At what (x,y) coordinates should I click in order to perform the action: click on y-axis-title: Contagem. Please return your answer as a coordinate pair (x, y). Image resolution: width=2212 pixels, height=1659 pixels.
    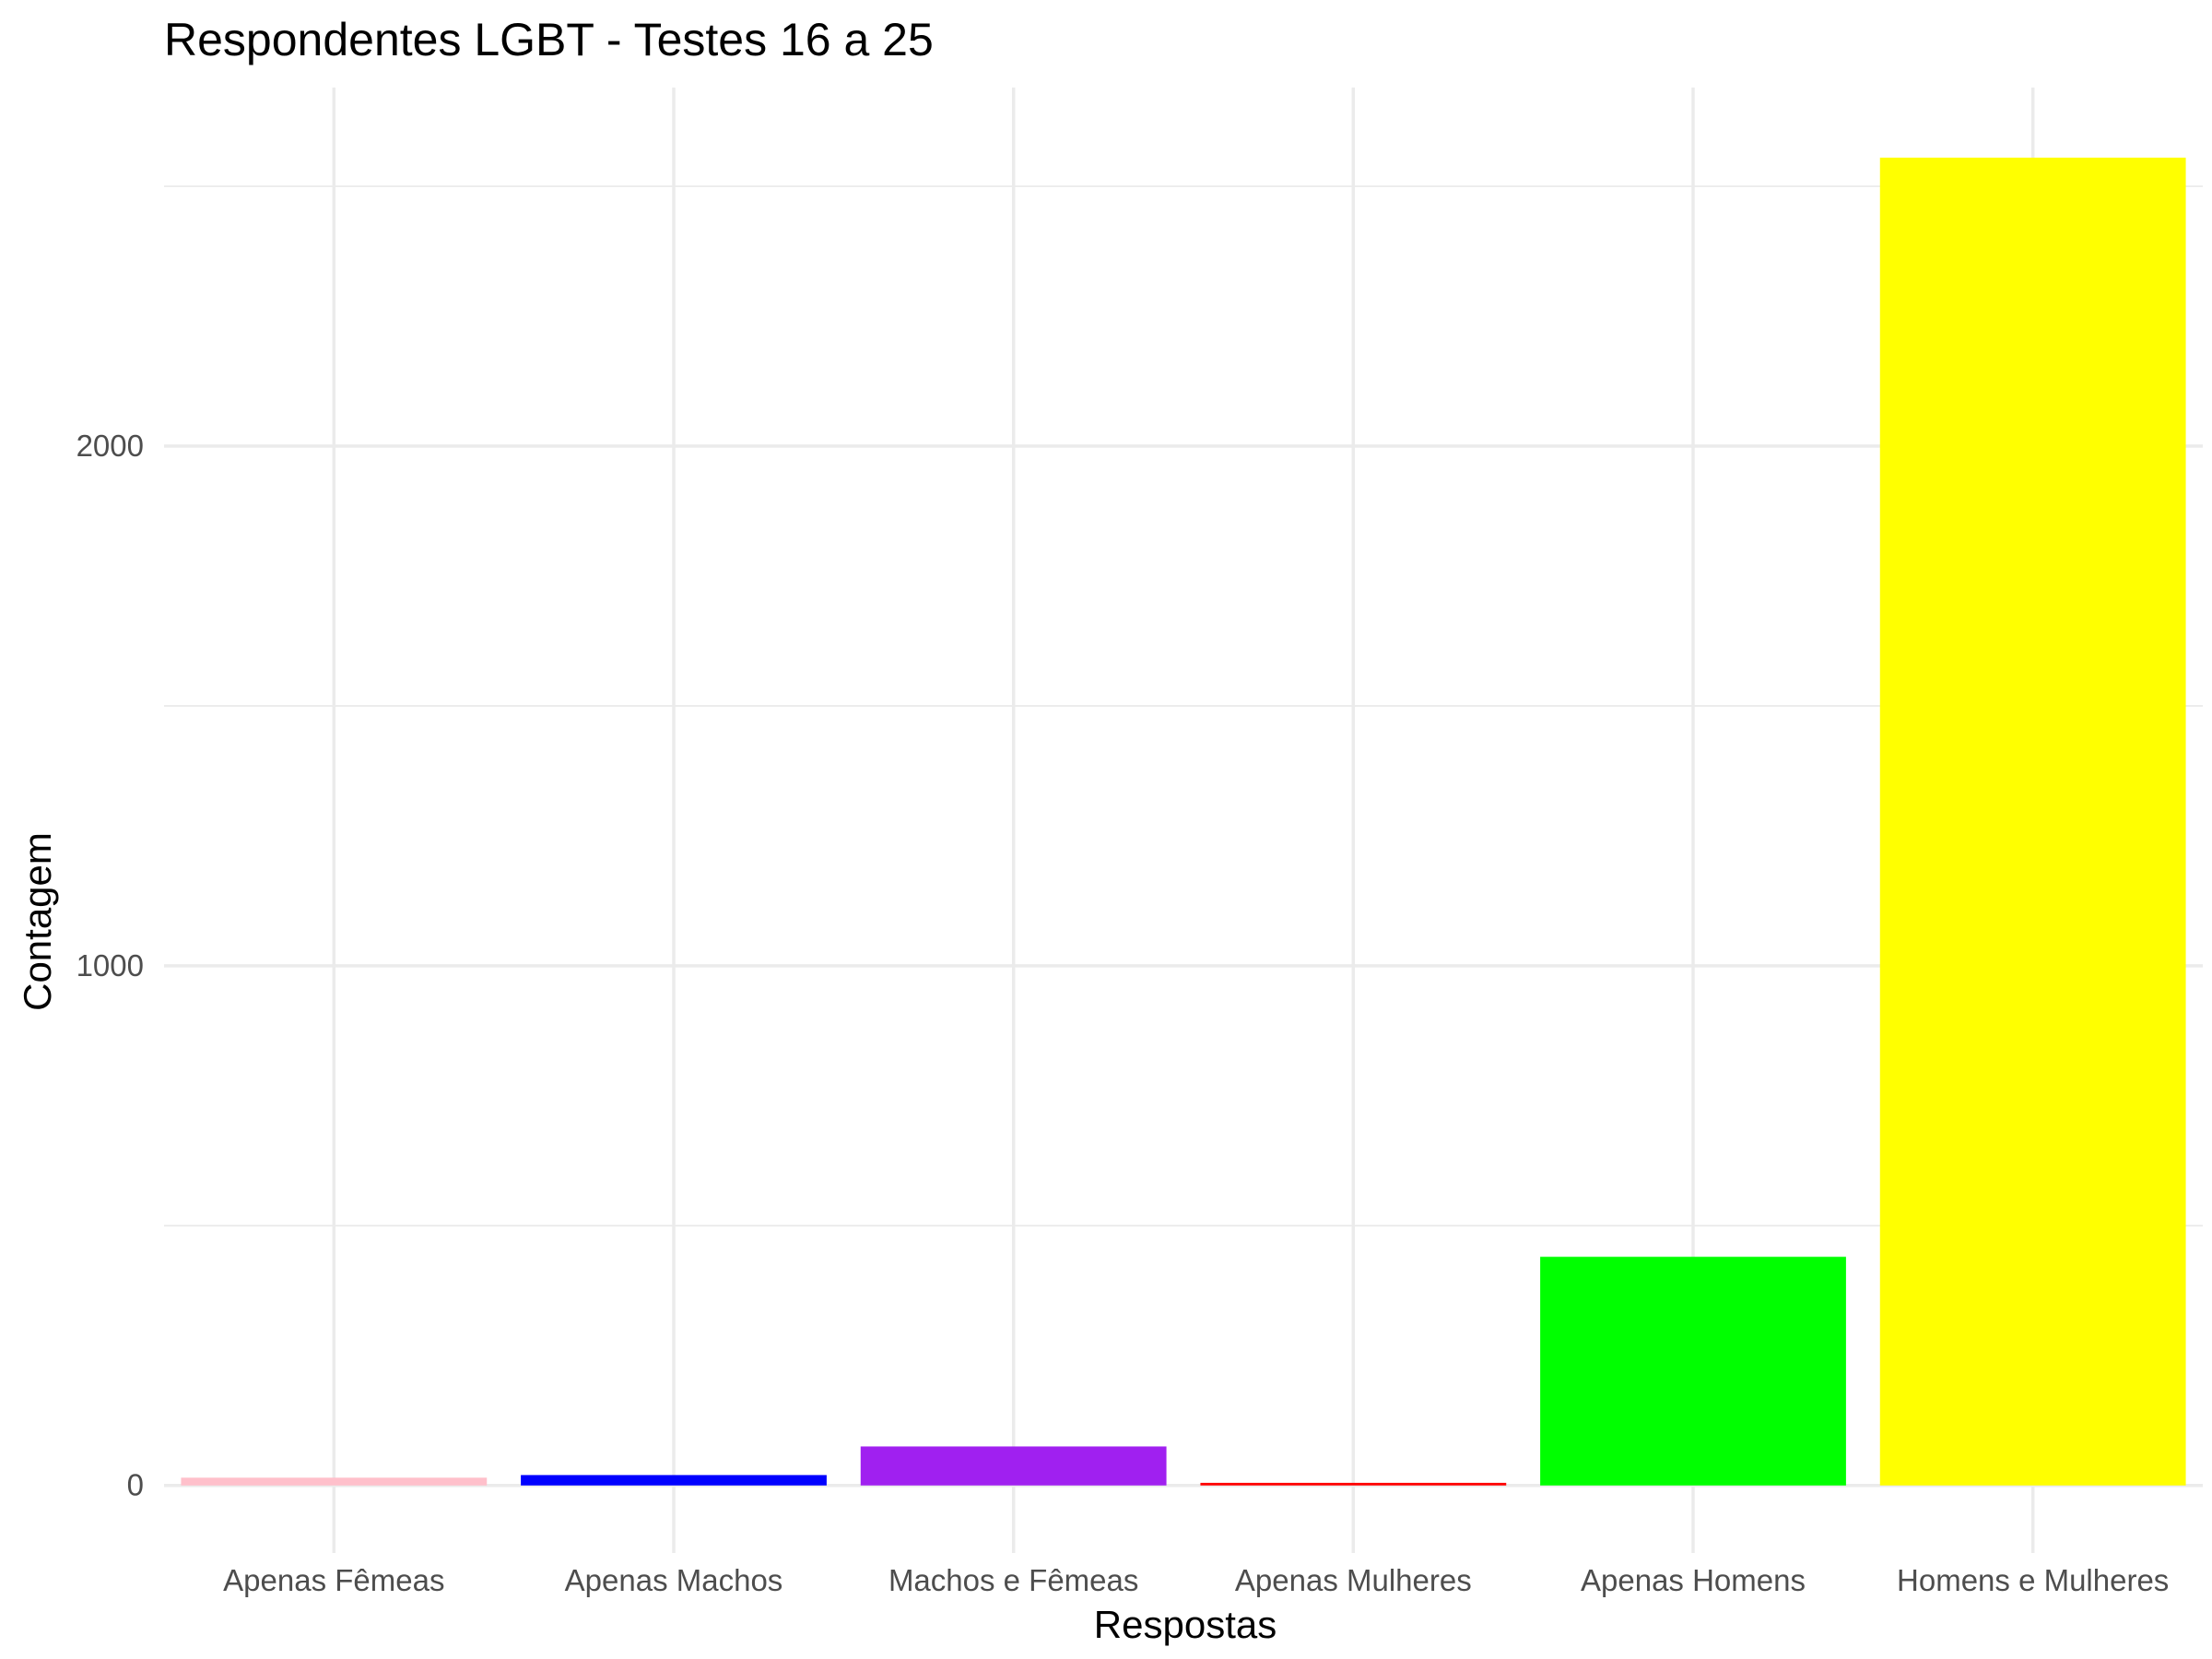
    Looking at the image, I should click on (37, 921).